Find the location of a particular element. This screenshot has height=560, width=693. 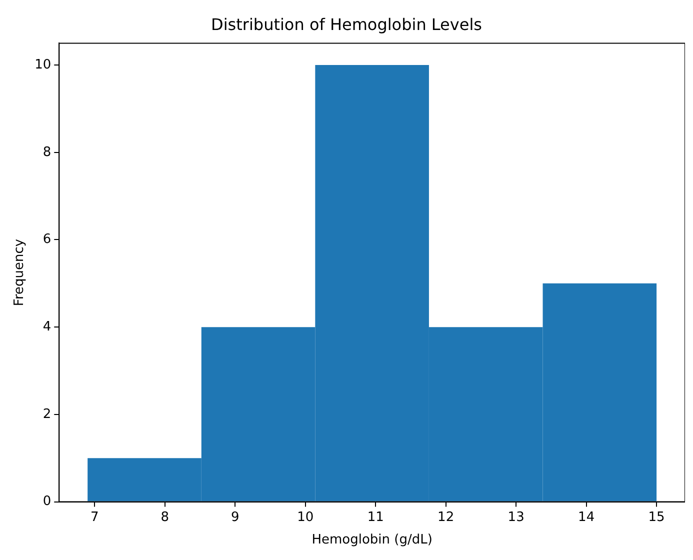

x-tick-label: 7 is located at coordinates (94, 517).